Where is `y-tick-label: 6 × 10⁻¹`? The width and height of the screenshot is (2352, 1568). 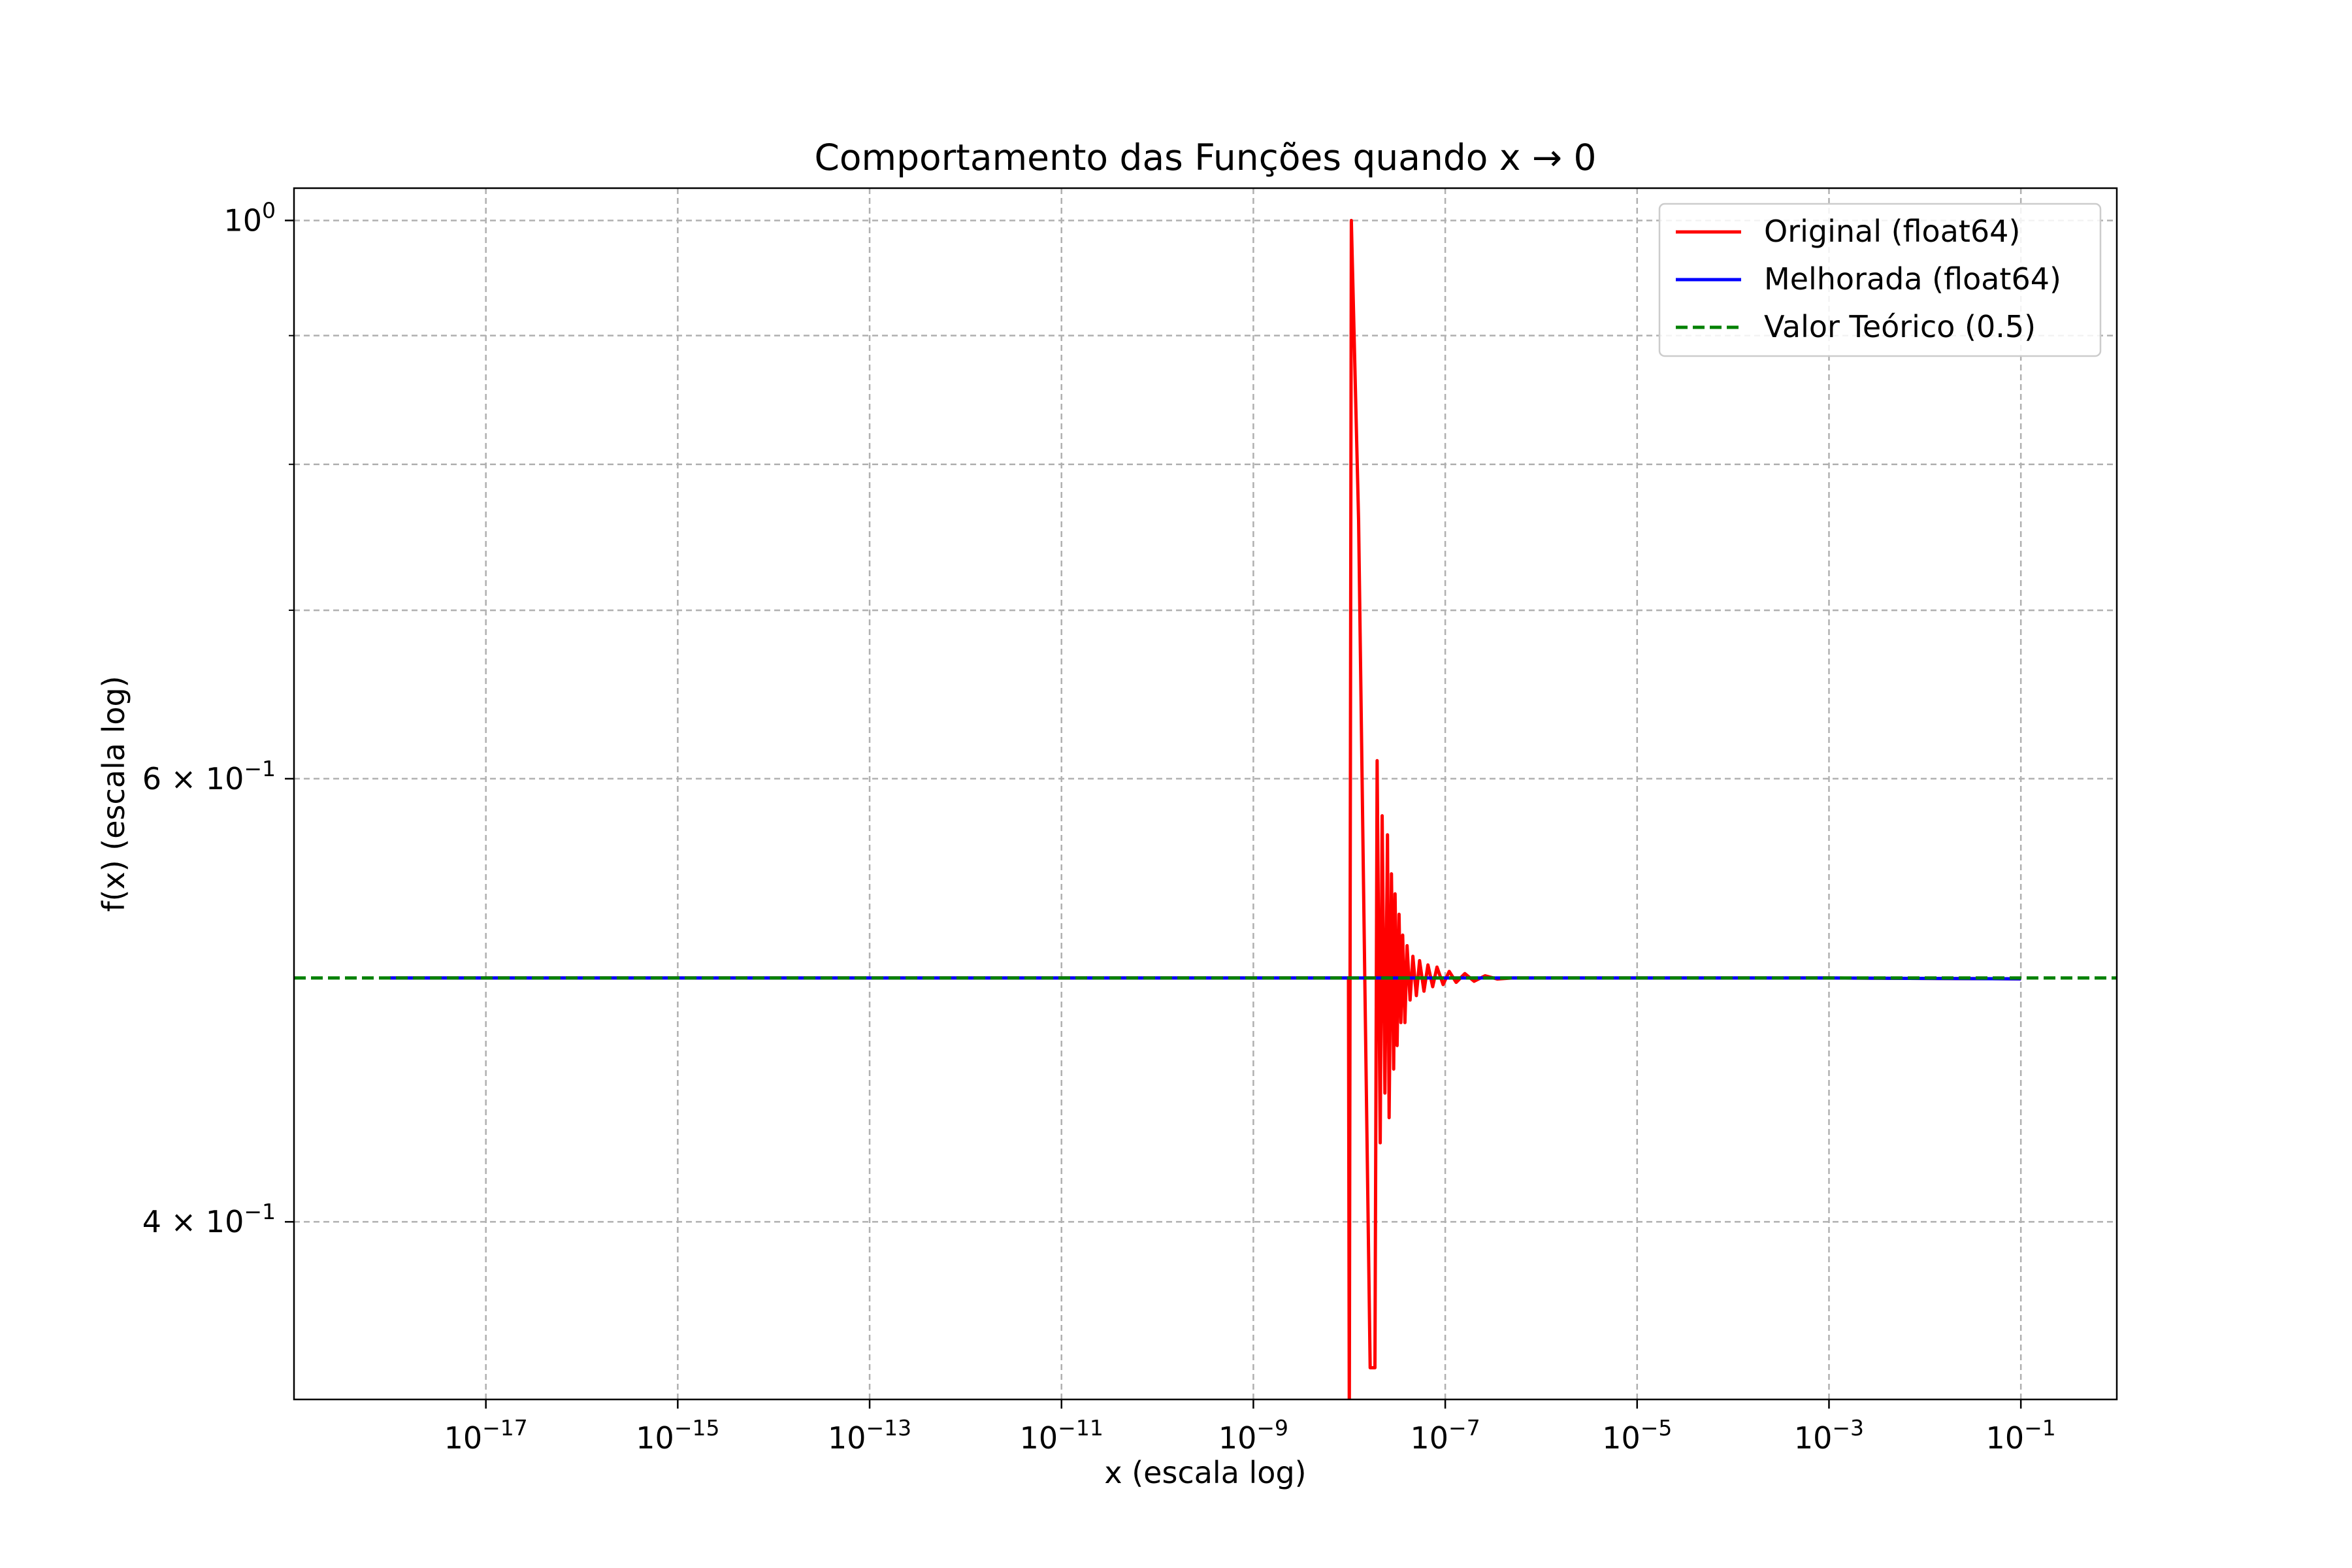 y-tick-label: 6 × 10⁻¹ is located at coordinates (209, 776).